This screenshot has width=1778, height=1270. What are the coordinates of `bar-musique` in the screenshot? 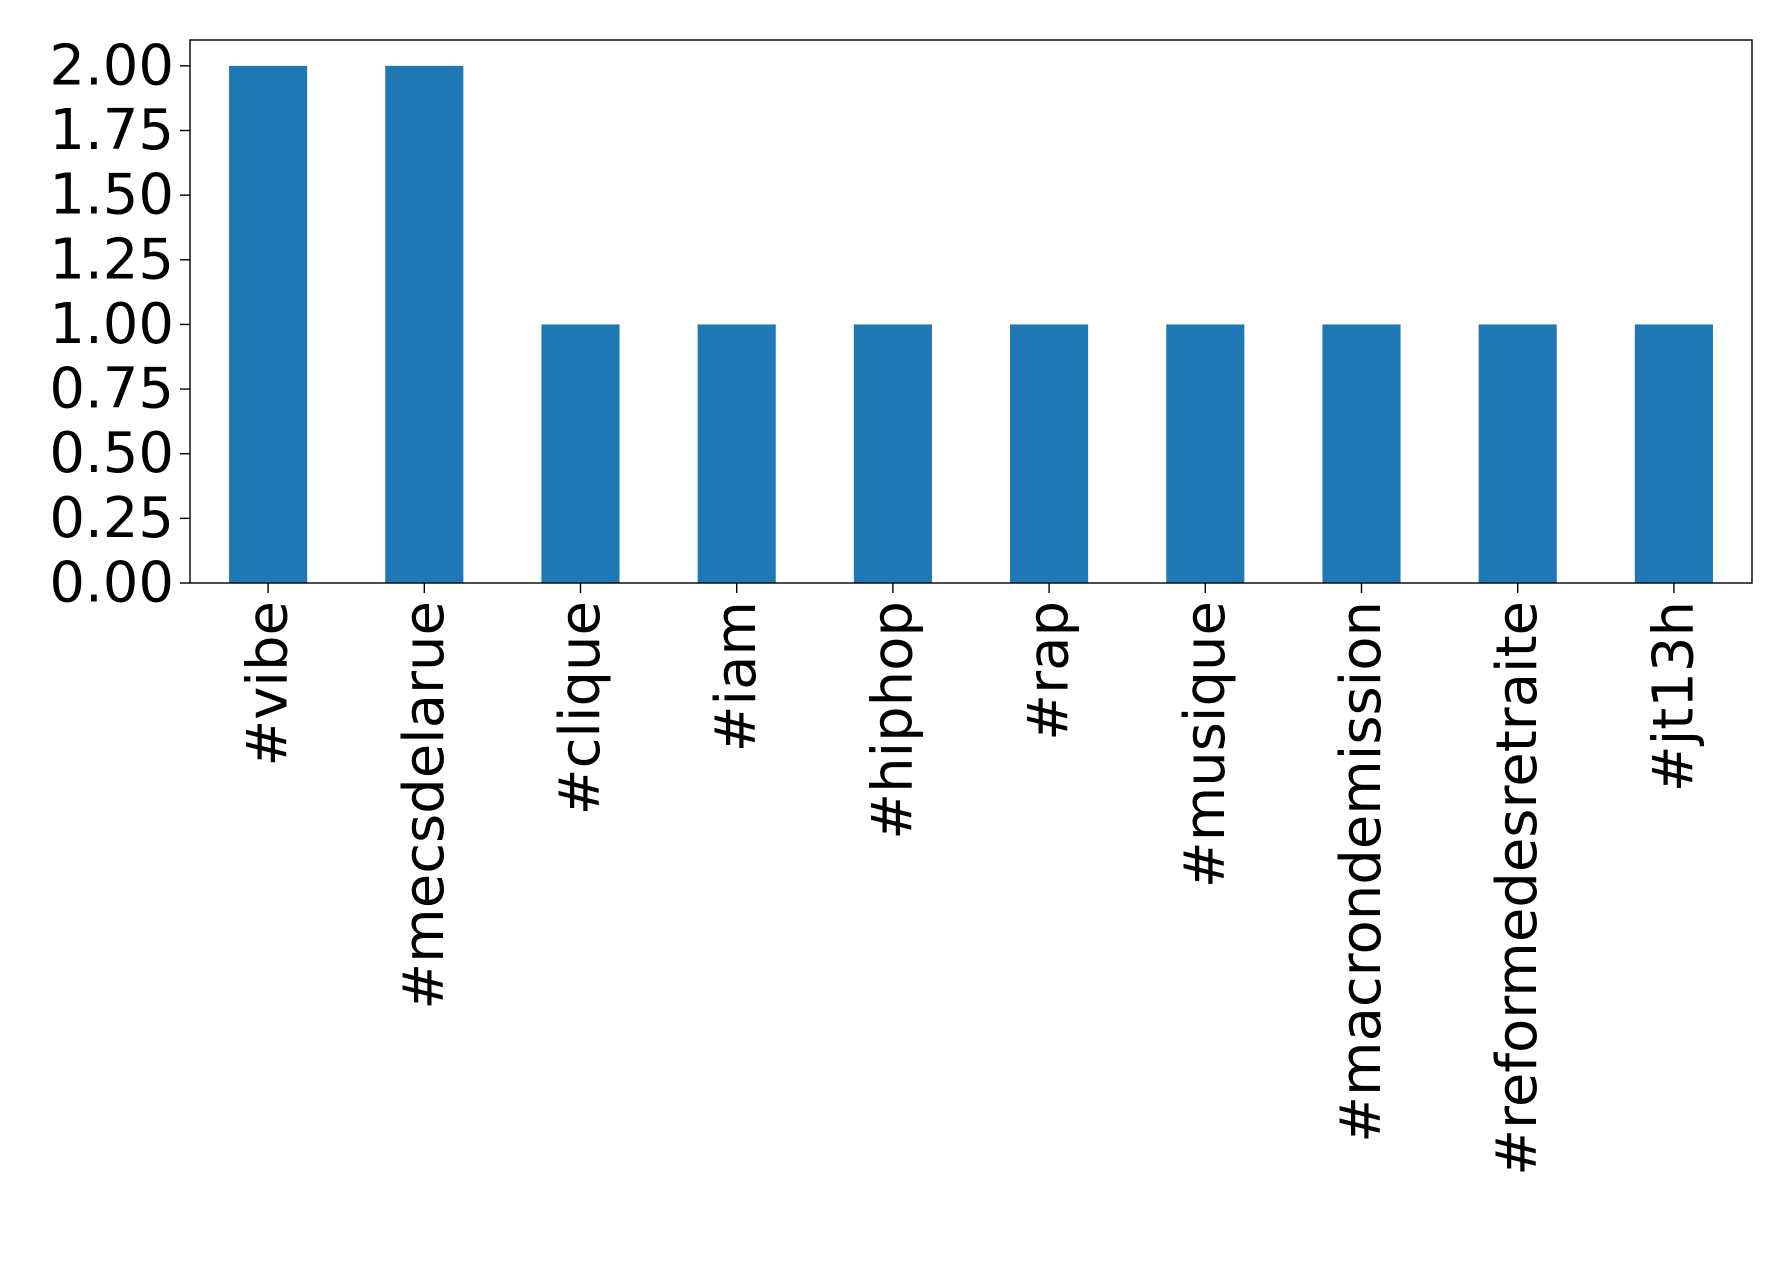 It's located at (1205, 453).